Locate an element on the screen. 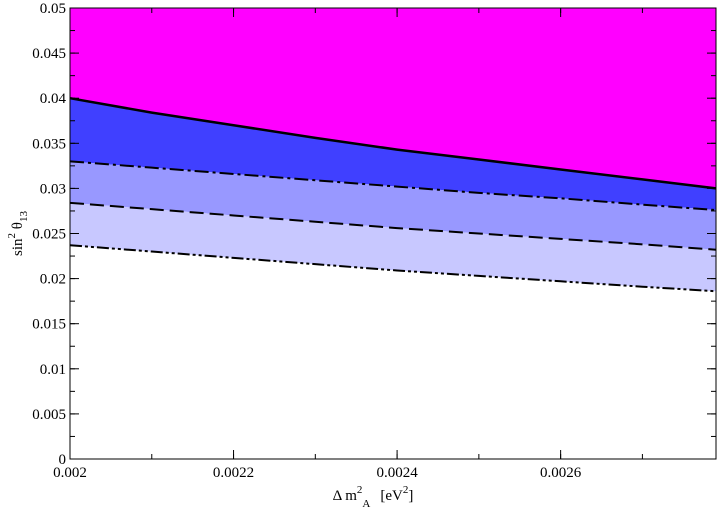 The image size is (719, 512). curve-dash-dot-dot is located at coordinates (393, 268).